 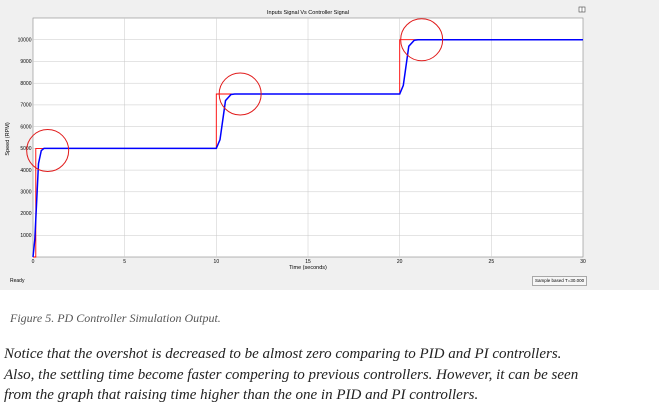 I want to click on y-tick-label: 3000, so click(x=25, y=193).